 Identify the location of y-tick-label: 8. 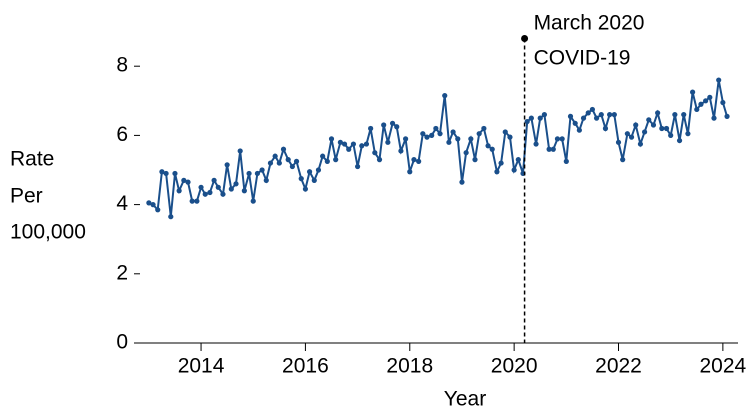
(122, 65).